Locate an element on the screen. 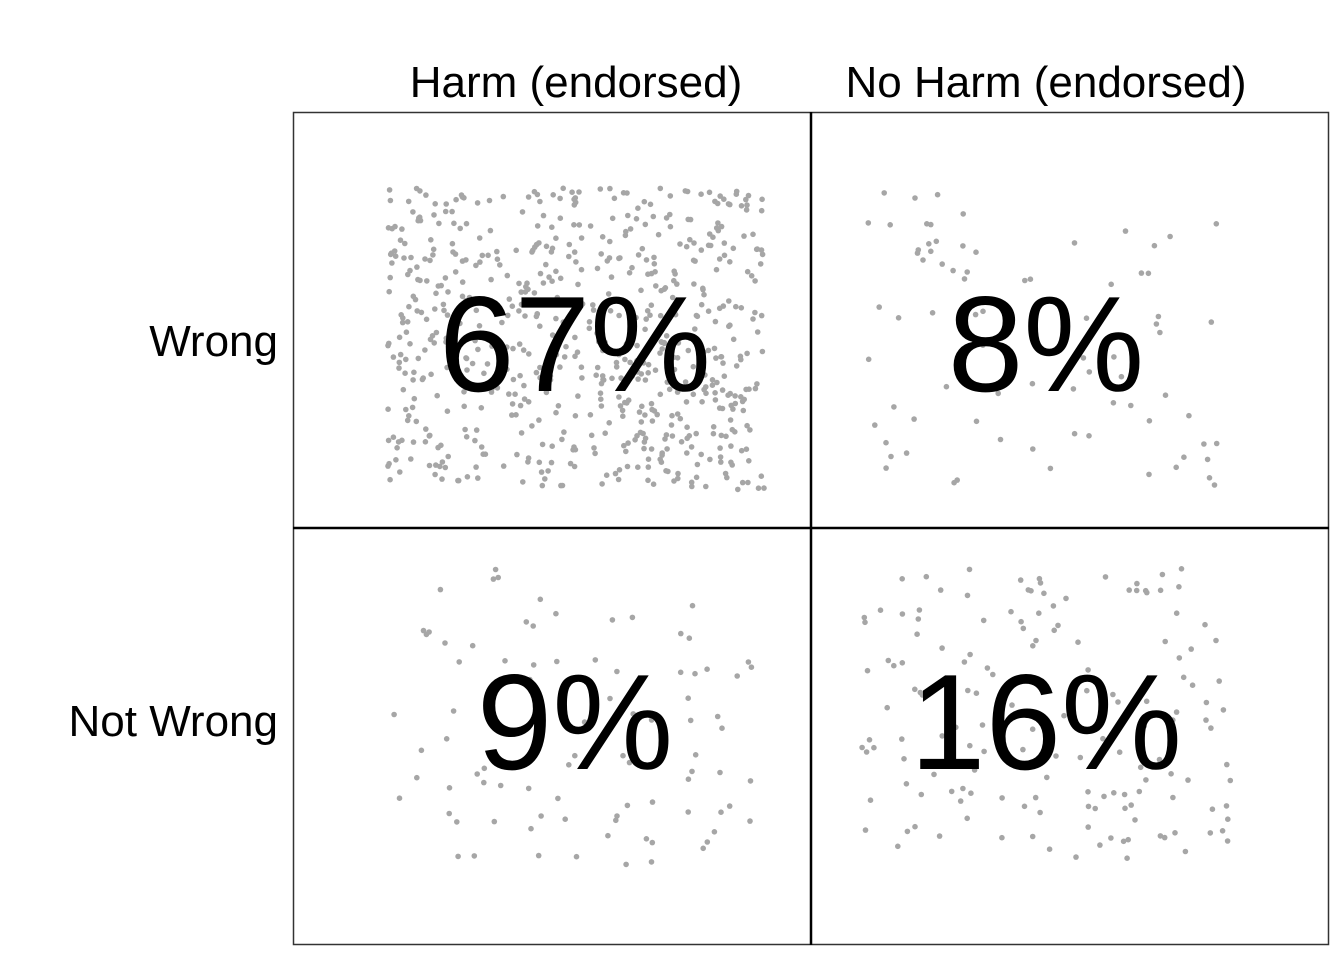  cell-percent-not-wrong-harm: 9% is located at coordinates (575, 722).